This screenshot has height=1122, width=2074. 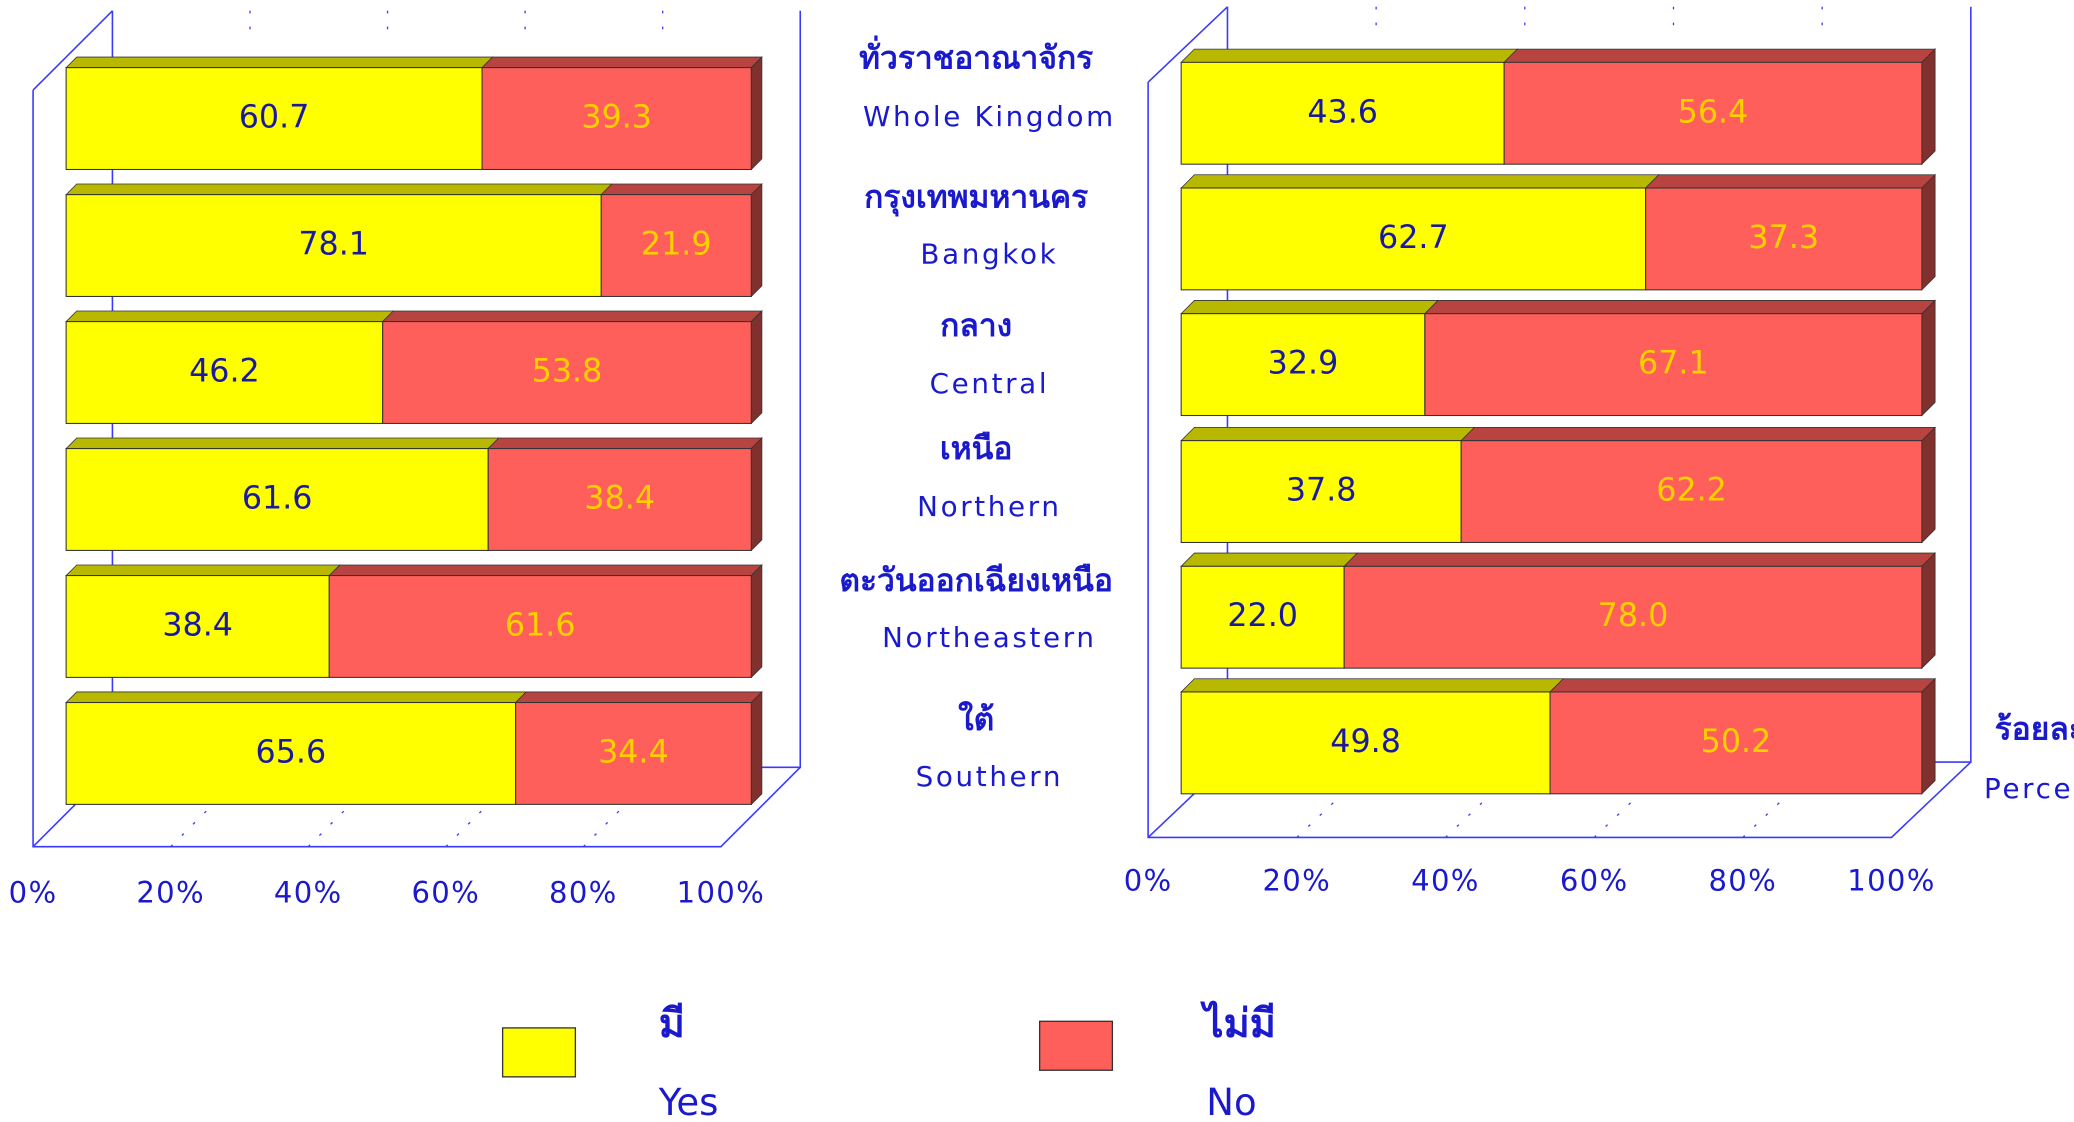 I want to click on category-label-thai: ตะวันออกเฉียงเหนือ, so click(x=976, y=581).